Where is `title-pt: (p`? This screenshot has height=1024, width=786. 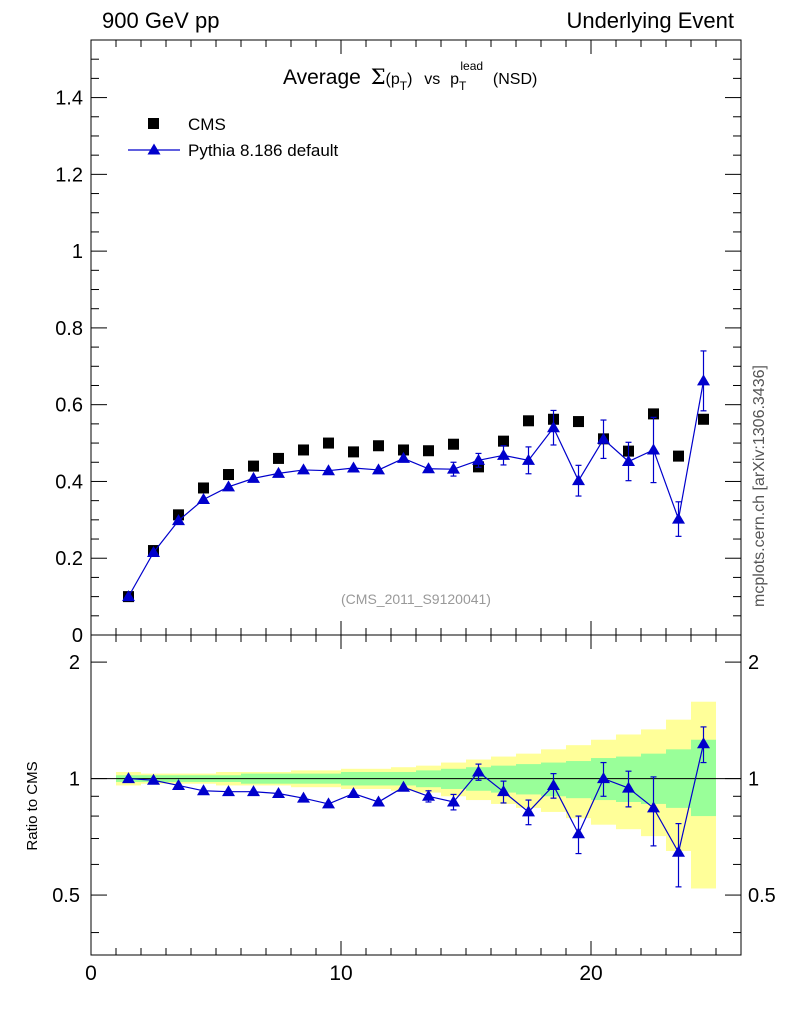 title-pt: (p is located at coordinates (393, 79).